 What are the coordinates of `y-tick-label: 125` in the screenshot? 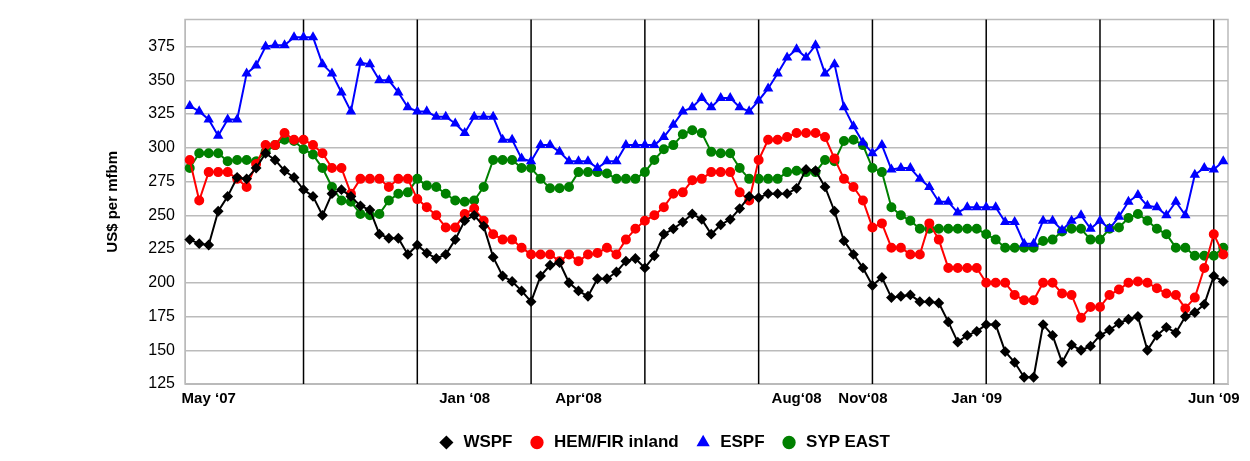 It's located at (162, 383).